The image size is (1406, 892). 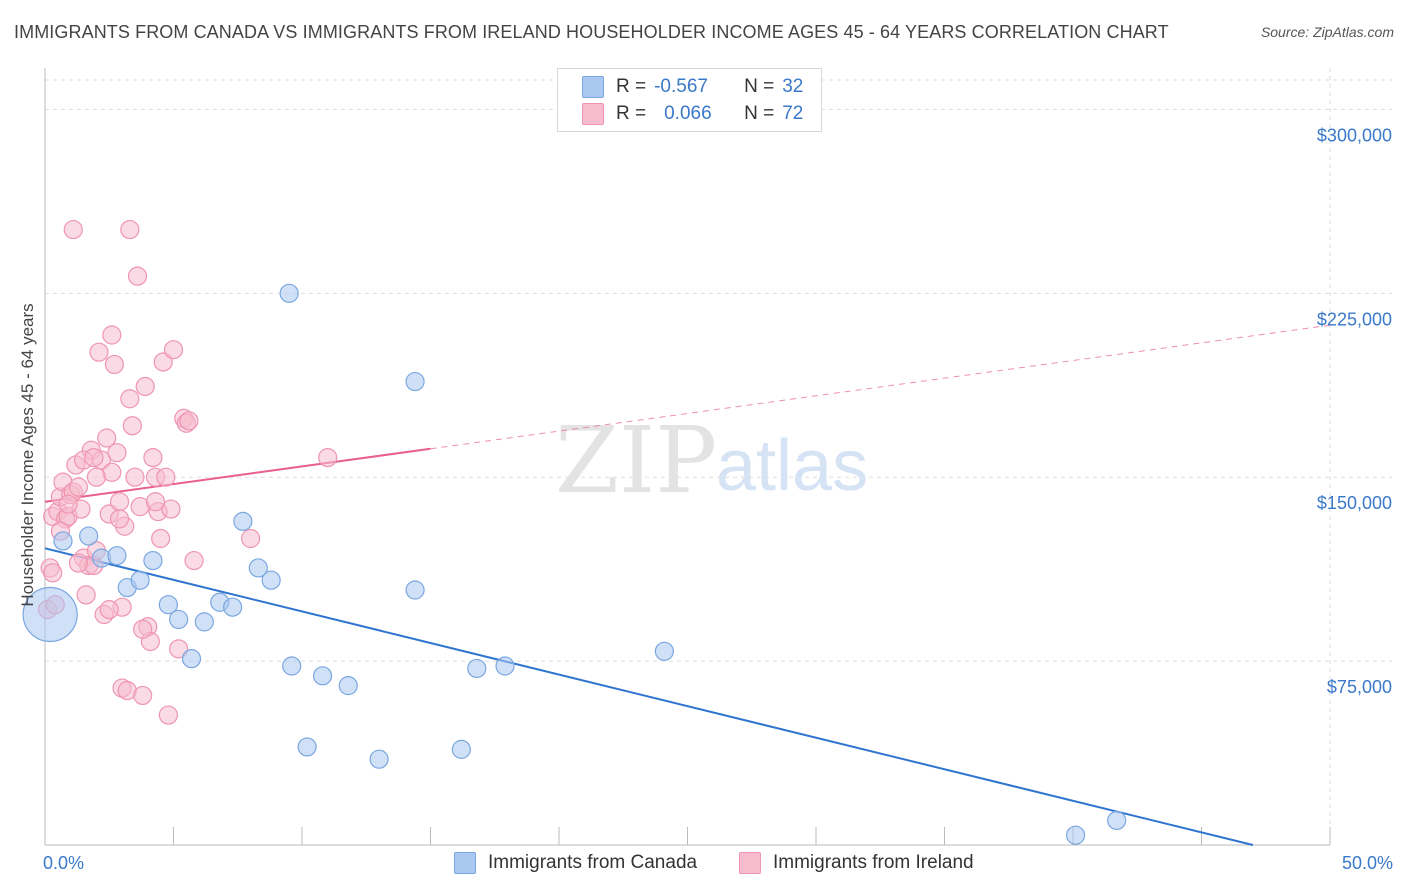 I want to click on legend-row-ireland: R = 0.066 N = 72, so click(x=692, y=114).